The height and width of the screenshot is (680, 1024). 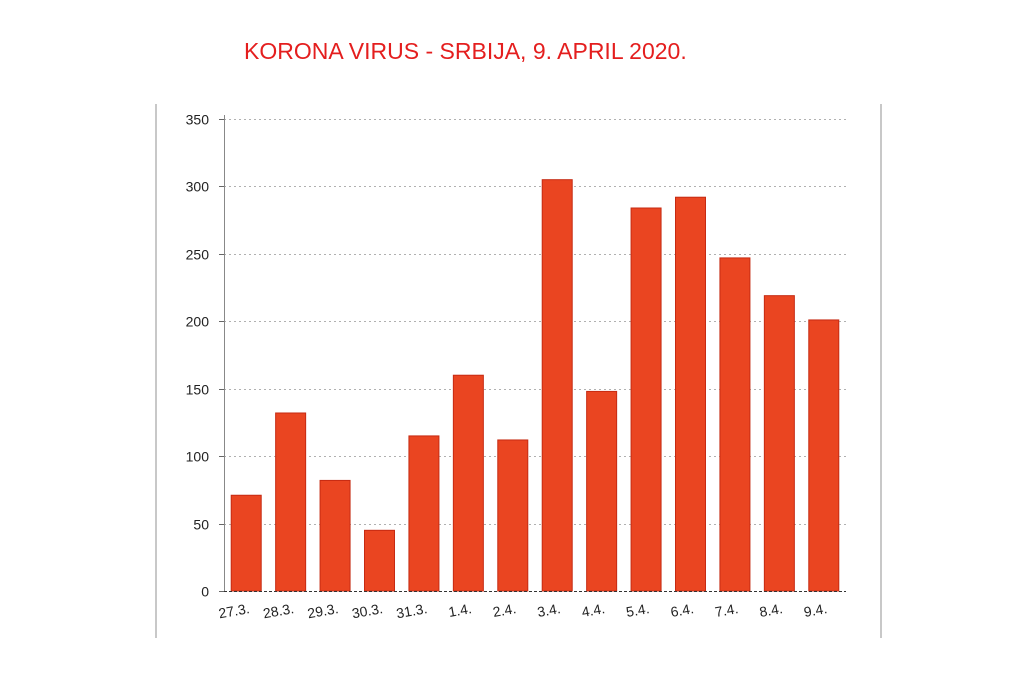 What do you see at coordinates (465, 51) in the screenshot?
I see `chart-title: KORONA VIRUS - SRBIJA, 9. APRIL 2020.` at bounding box center [465, 51].